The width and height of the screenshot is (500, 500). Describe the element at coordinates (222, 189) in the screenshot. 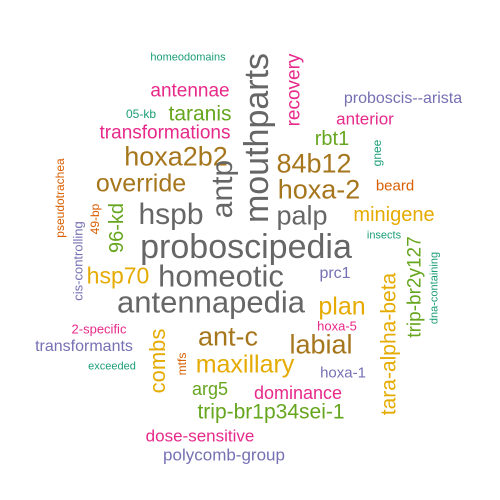

I see `word-antp: antp` at that location.